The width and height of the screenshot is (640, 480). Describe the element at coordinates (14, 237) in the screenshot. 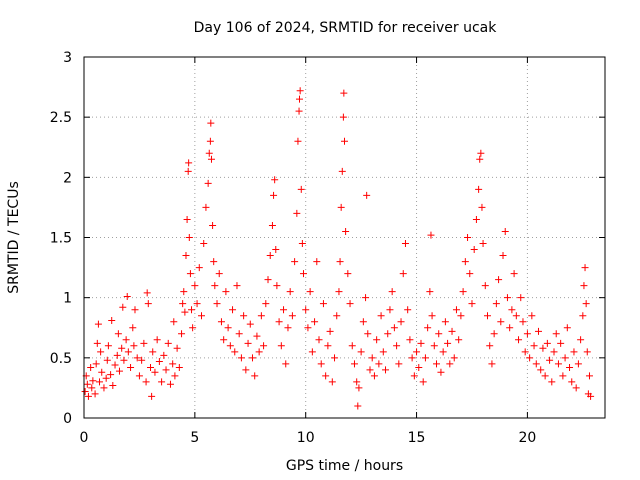

I see `y-axis-label: SRMTID / TECUs` at that location.